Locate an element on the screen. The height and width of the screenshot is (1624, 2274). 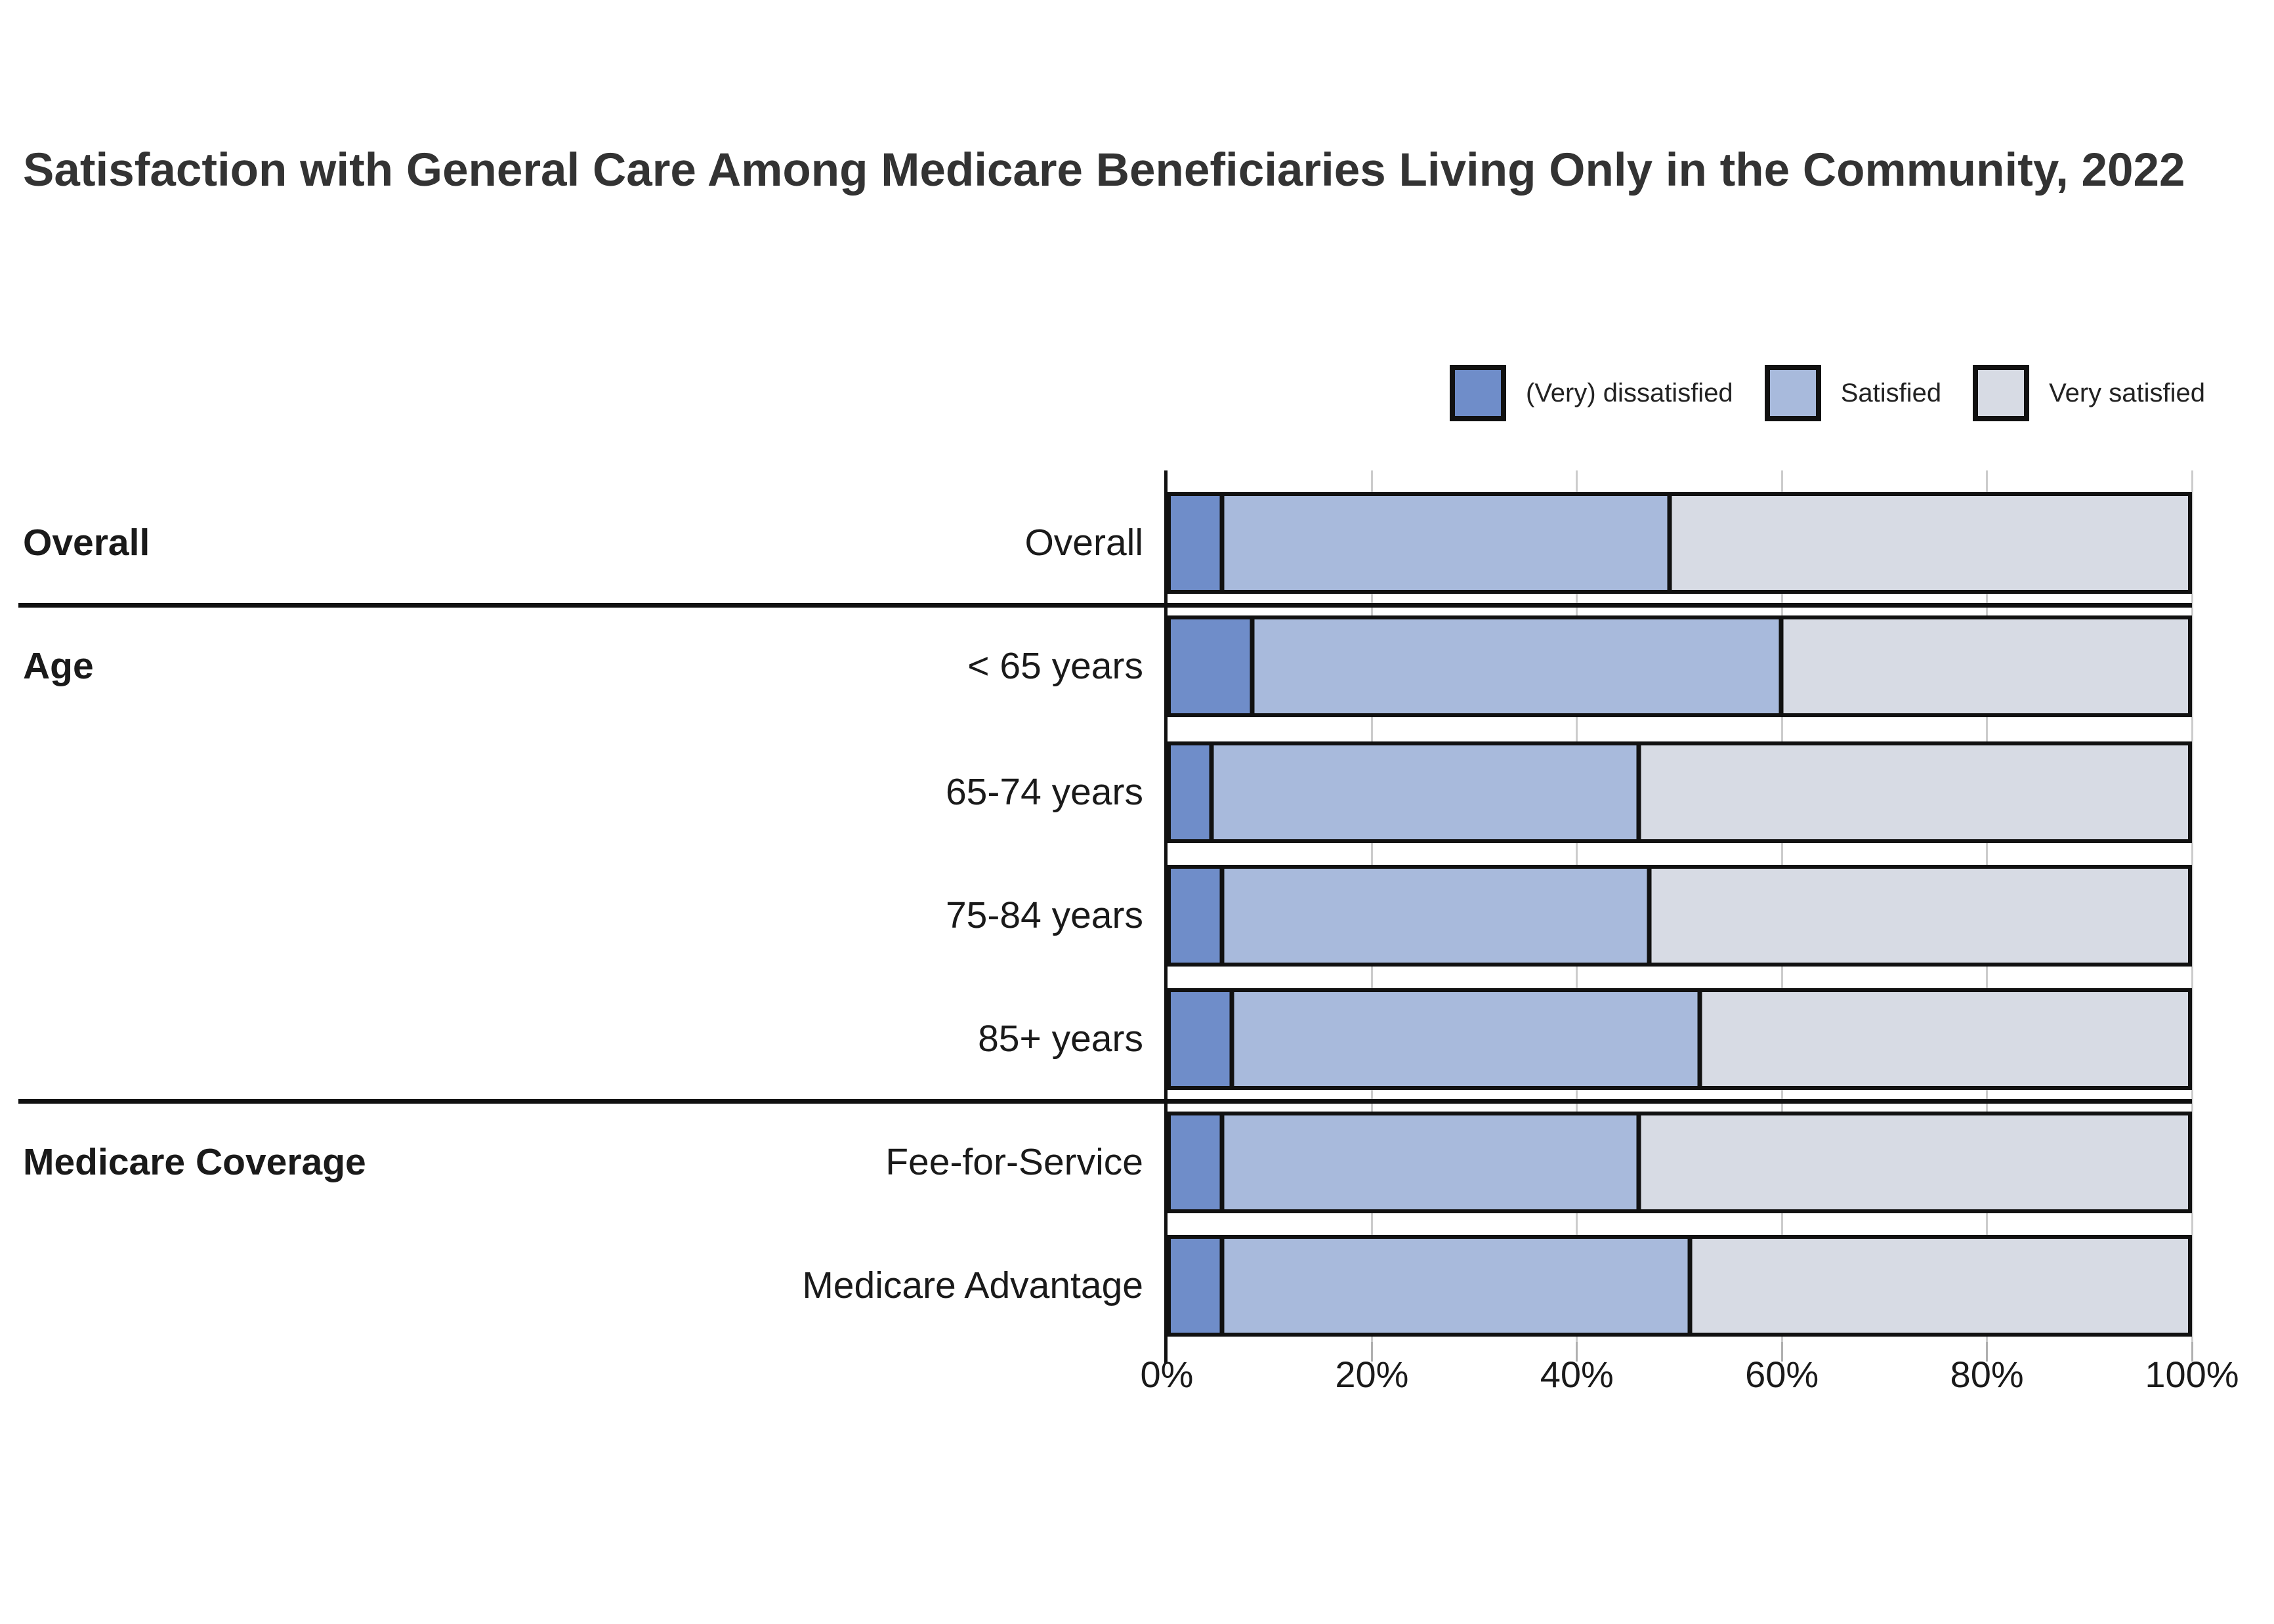
legend-label-dissatisfied: (Very) dissatisfied is located at coordinates (1629, 392).